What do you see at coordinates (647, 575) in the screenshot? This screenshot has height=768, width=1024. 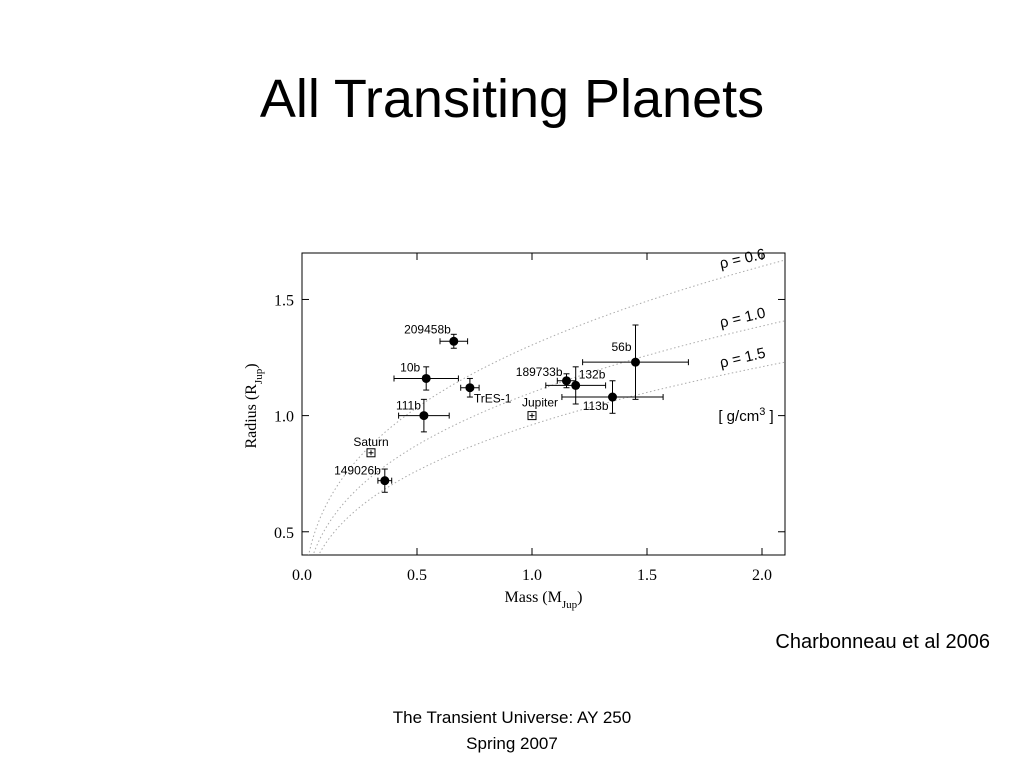 I see `x-tick-label: 1.5` at bounding box center [647, 575].